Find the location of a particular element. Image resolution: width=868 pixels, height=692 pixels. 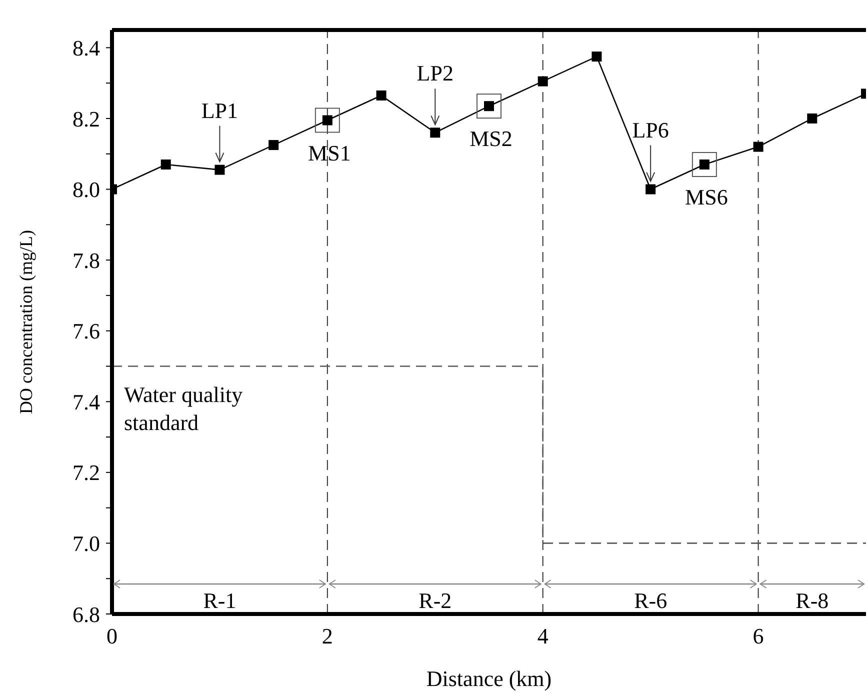

annotation: MS6 is located at coordinates (706, 197).